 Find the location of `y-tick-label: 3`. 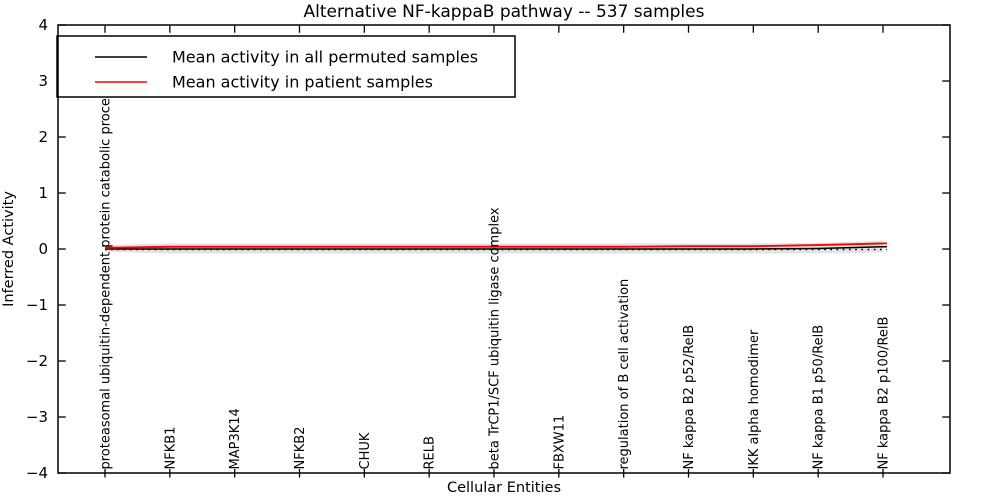

y-tick-label: 3 is located at coordinates (43, 81).